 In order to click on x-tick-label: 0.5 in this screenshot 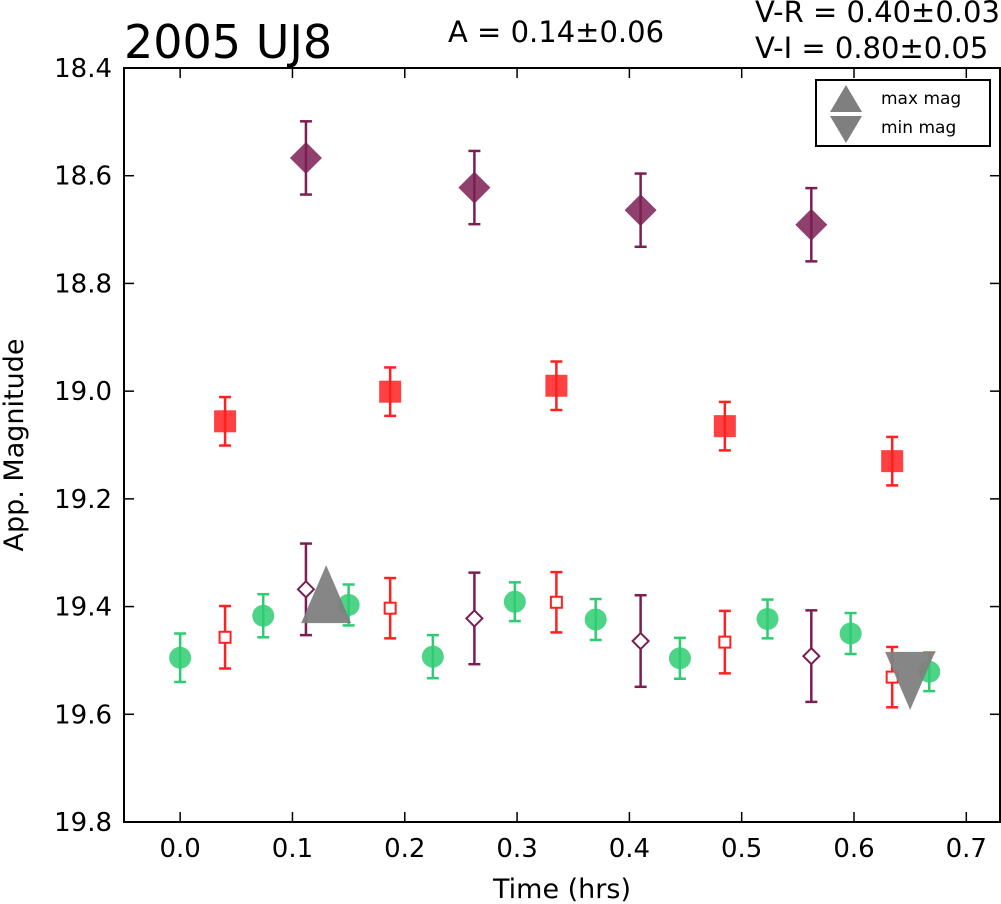, I will do `click(741, 849)`.